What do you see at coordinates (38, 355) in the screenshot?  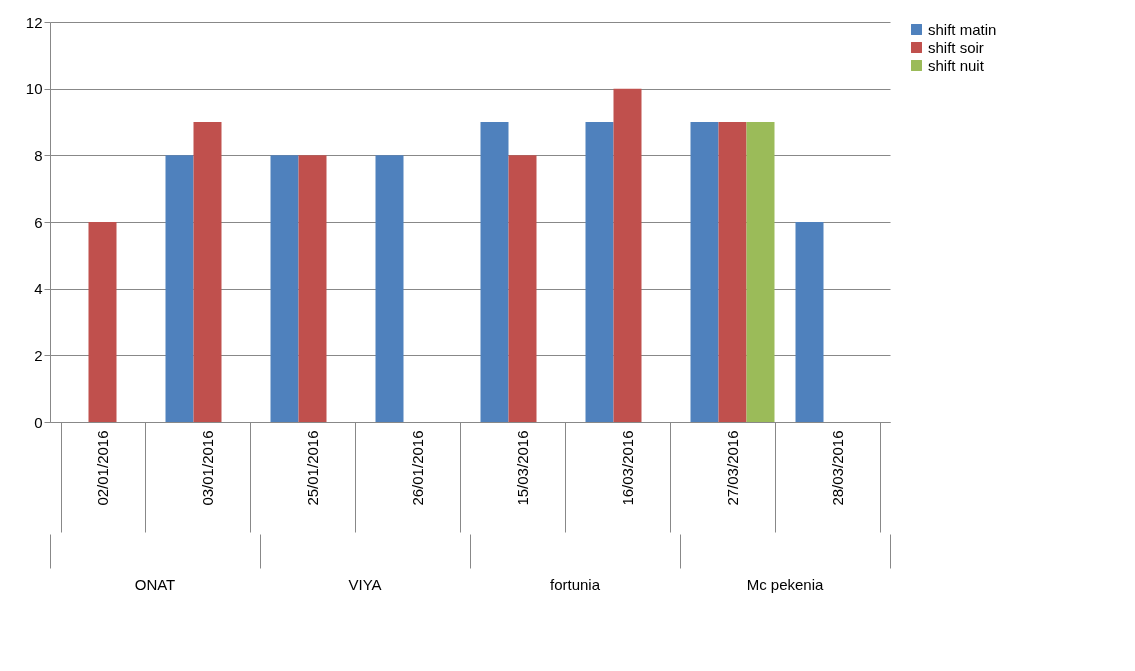 I see `y-tick-label: 2` at bounding box center [38, 355].